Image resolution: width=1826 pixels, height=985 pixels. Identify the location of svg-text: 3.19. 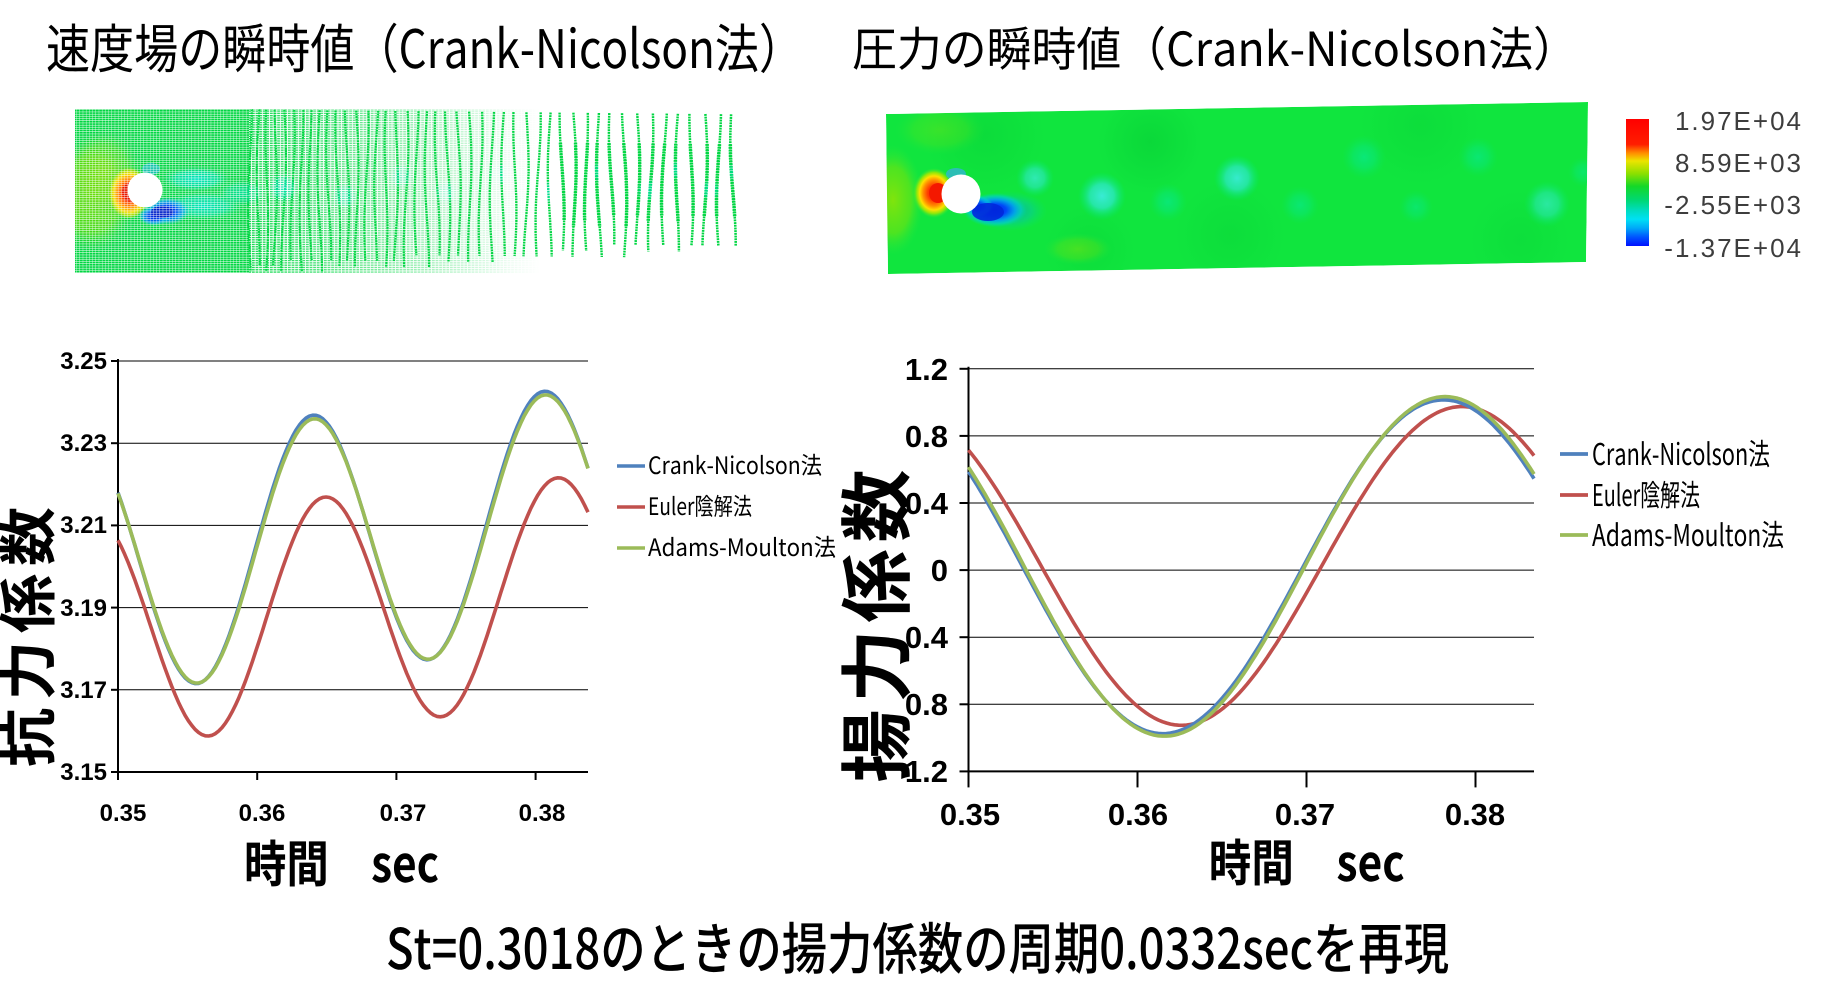
(83, 608).